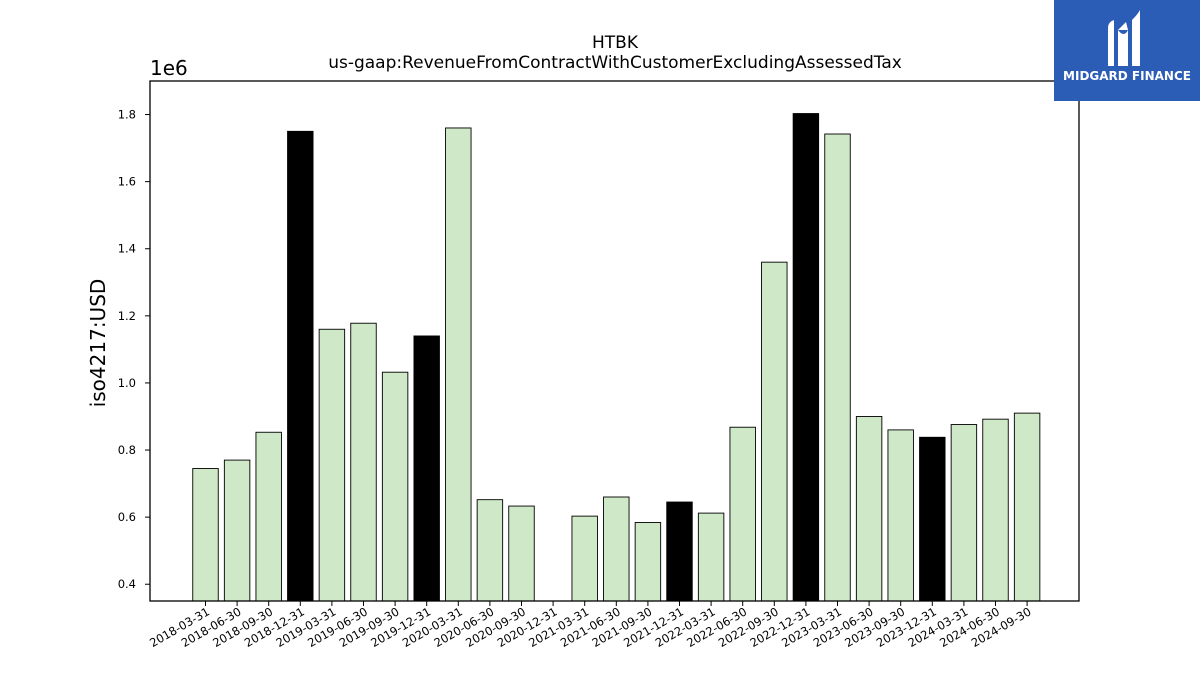  What do you see at coordinates (615, 43) in the screenshot?
I see `chart-title: HTBK` at bounding box center [615, 43].